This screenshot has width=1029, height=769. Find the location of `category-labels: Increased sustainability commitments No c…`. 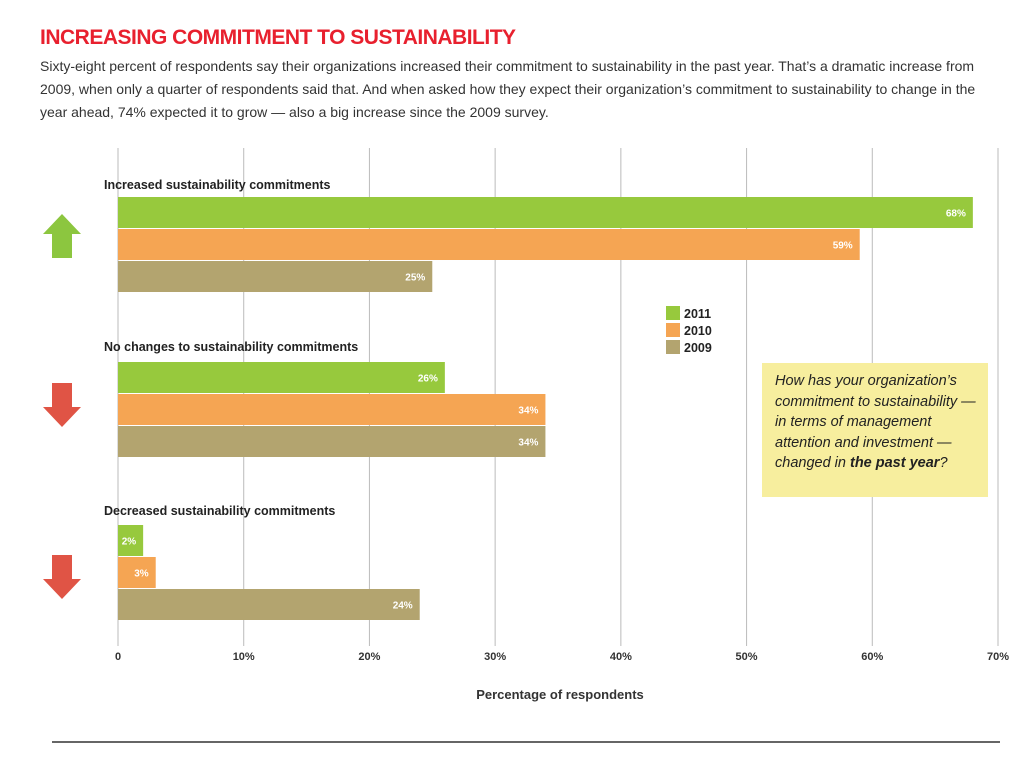

category-labels: Increased sustainability commitments No c… is located at coordinates (231, 348).